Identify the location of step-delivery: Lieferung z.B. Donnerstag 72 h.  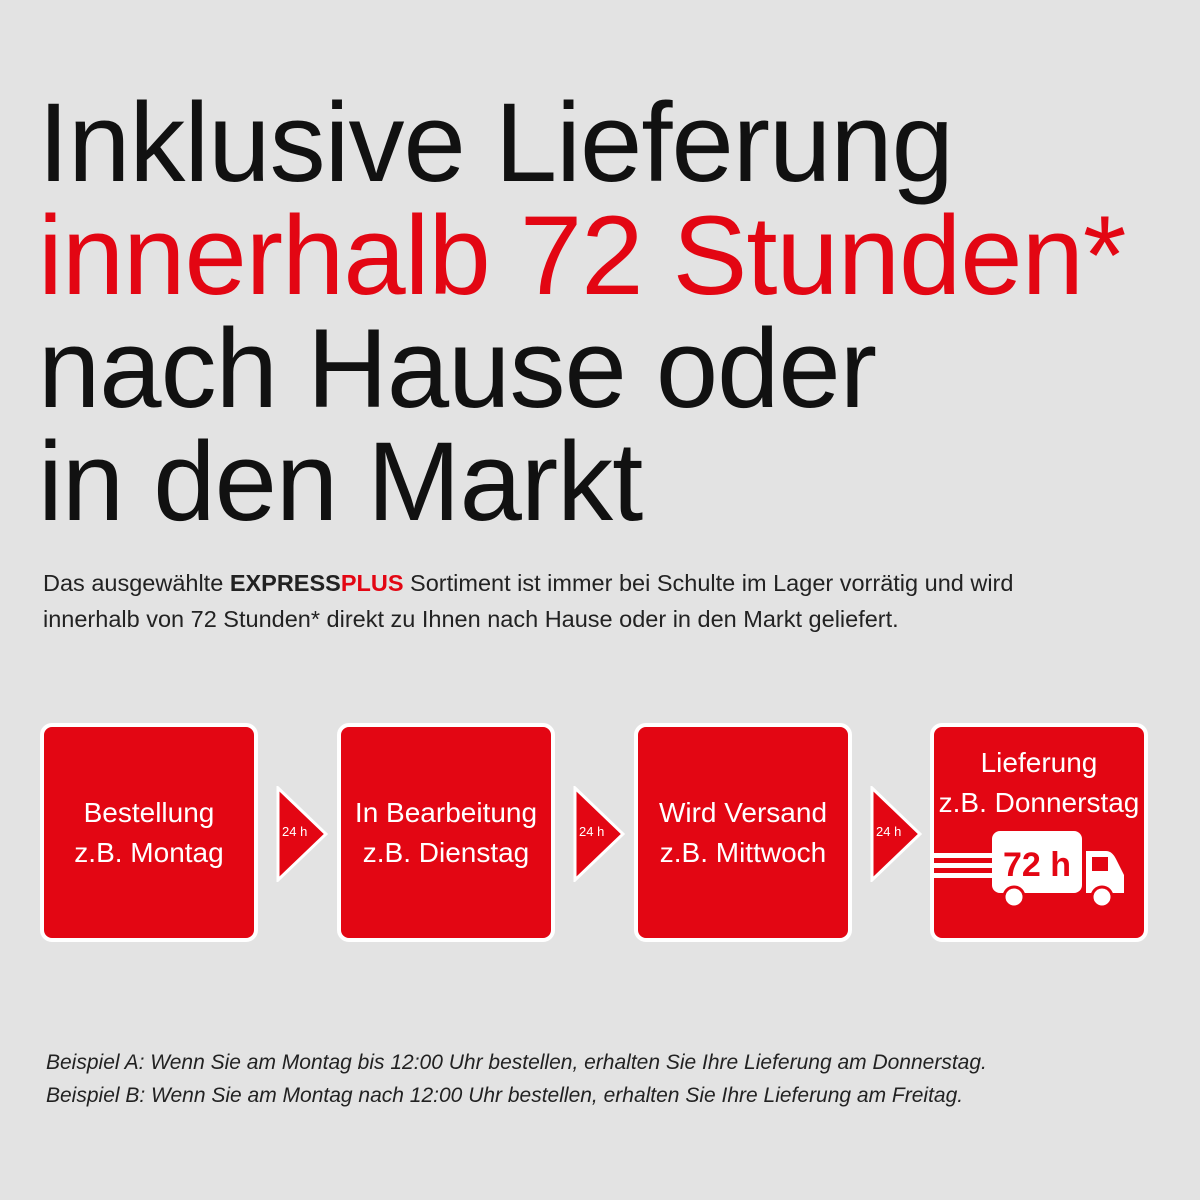
(1039, 832).